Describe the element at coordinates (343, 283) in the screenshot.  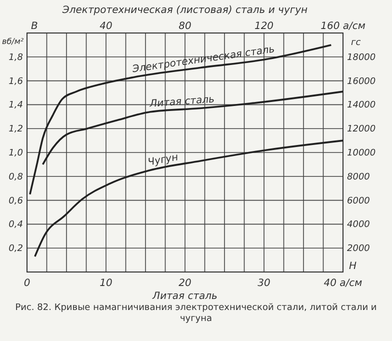
I see `x-tick-label: 40 а/см` at that location.